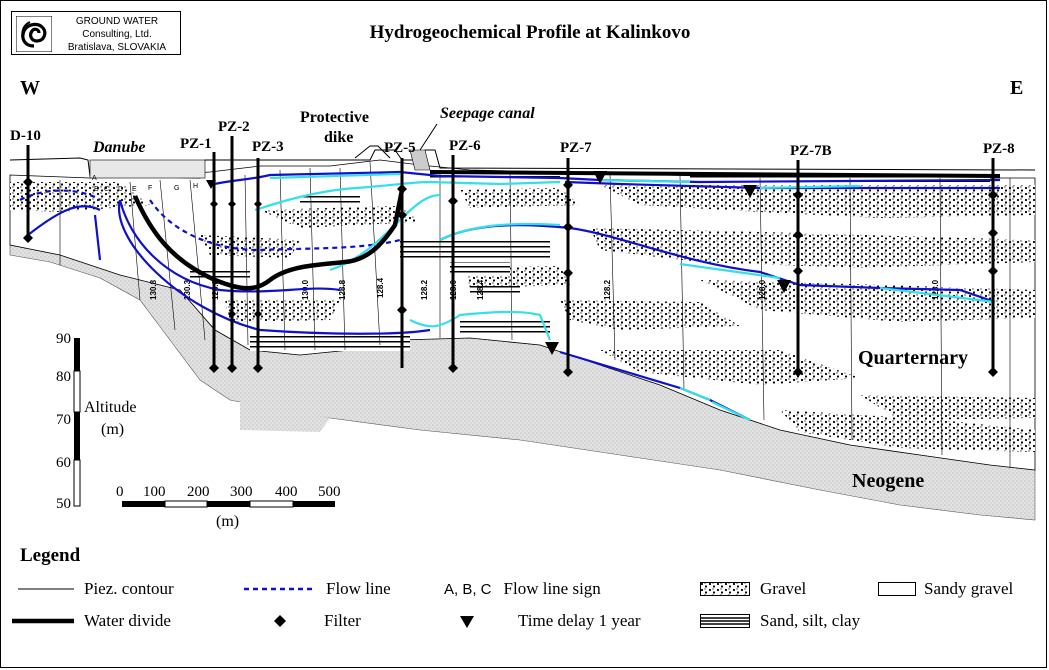  What do you see at coordinates (338, 137) in the screenshot?
I see `protective-dike-label-line2: dike` at bounding box center [338, 137].